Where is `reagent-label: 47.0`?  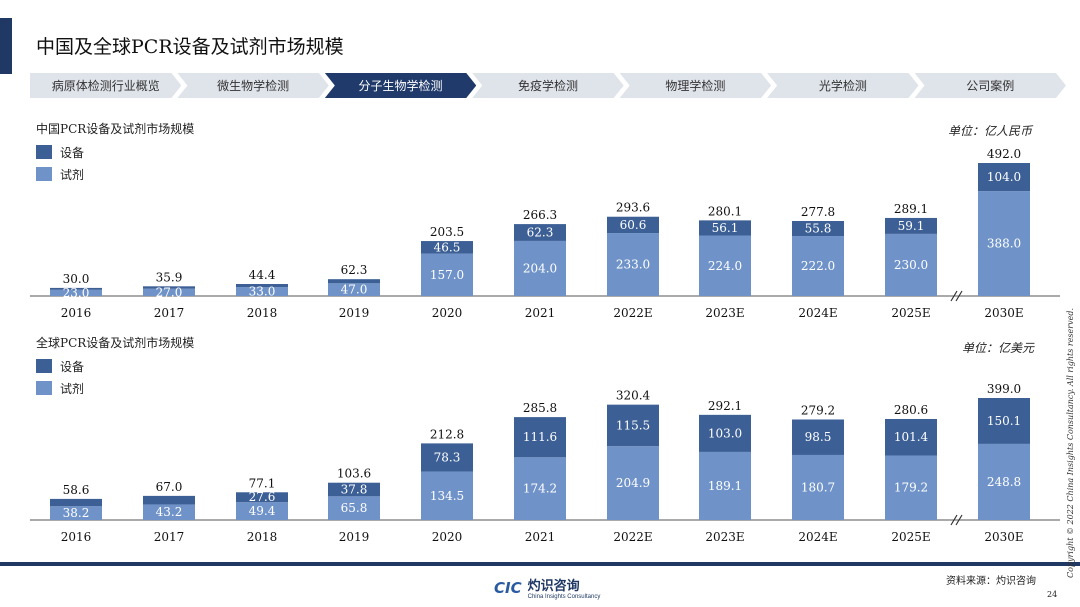 reagent-label: 47.0 is located at coordinates (354, 290).